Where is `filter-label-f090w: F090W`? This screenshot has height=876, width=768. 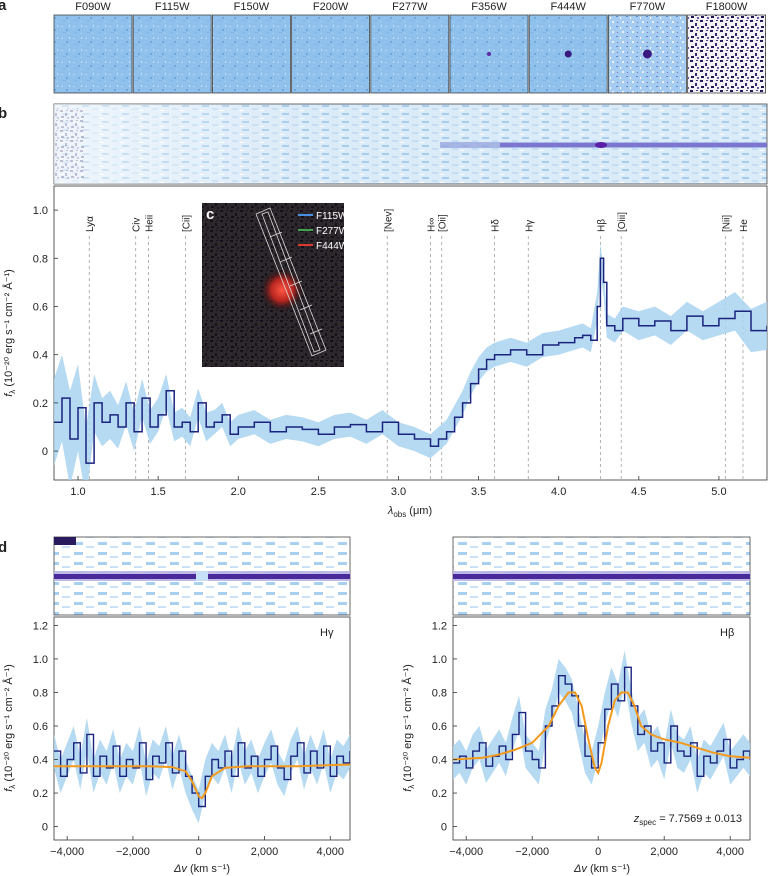 filter-label-f090w: F090W is located at coordinates (93, 7).